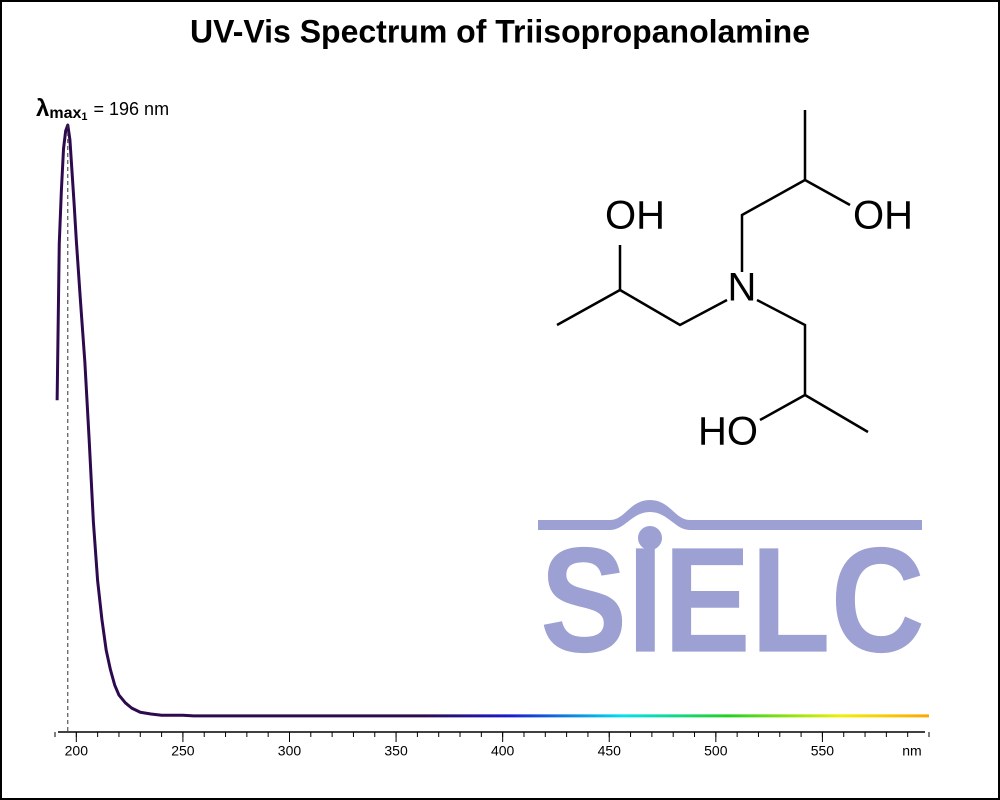  What do you see at coordinates (65, 113) in the screenshot?
I see `annotation-part: max` at bounding box center [65, 113].